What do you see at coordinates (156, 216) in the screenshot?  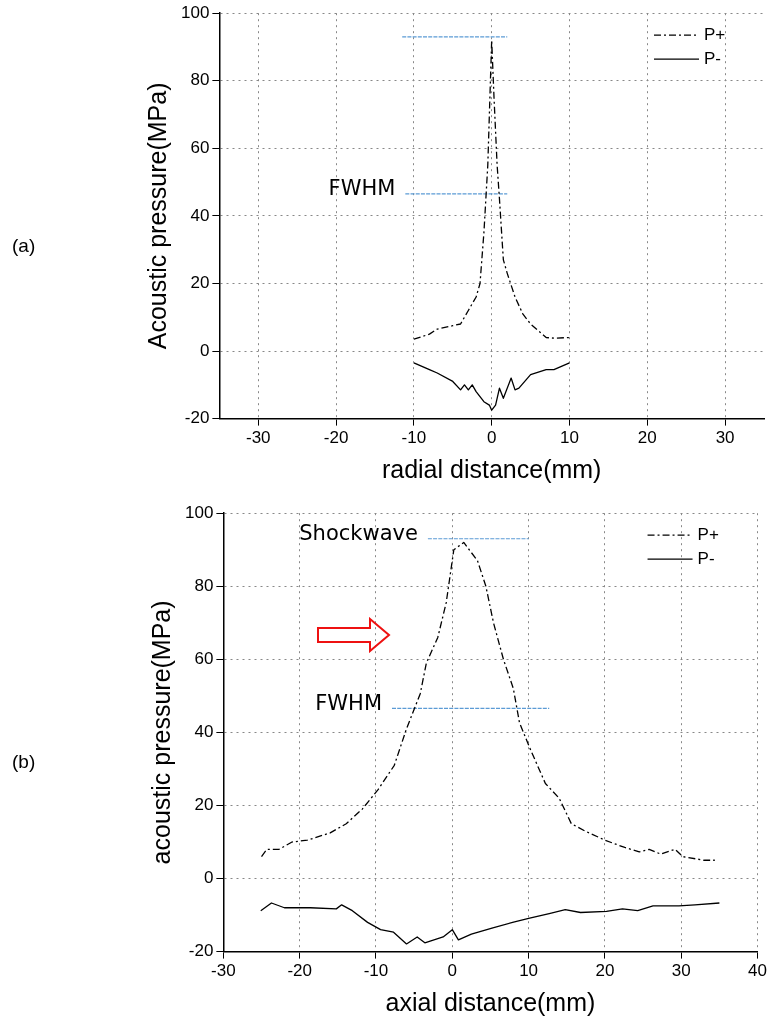 I see `y-axis-title: Acoustic pressure(MPa)` at bounding box center [156, 216].